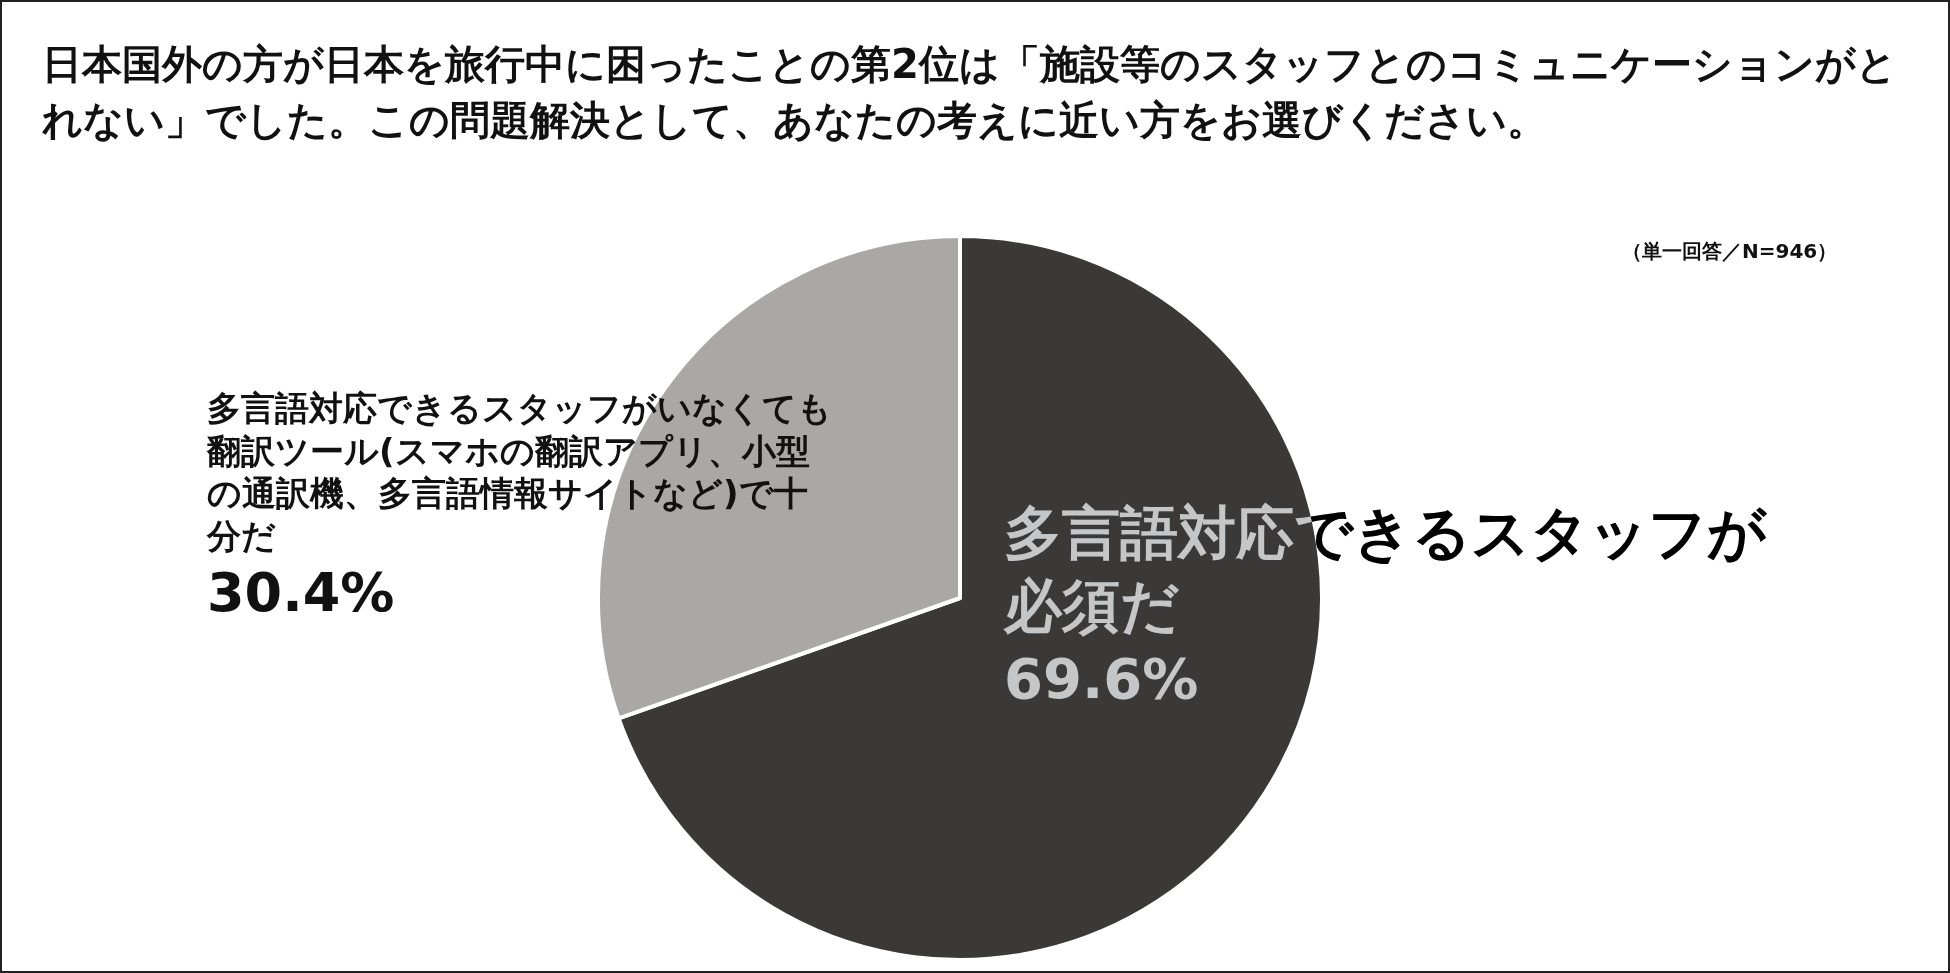 This screenshot has width=1950, height=973. Describe the element at coordinates (1102, 678) in the screenshot. I see `data-label: 69.6%` at that location.